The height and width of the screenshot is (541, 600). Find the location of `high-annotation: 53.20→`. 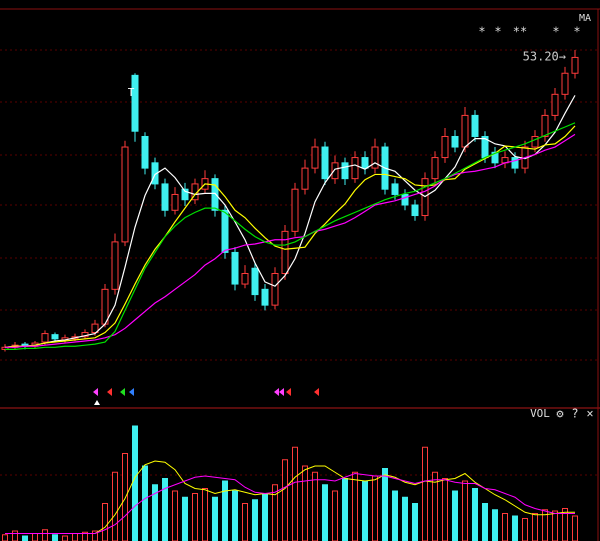

high-annotation: 53.20→ is located at coordinates (544, 57).